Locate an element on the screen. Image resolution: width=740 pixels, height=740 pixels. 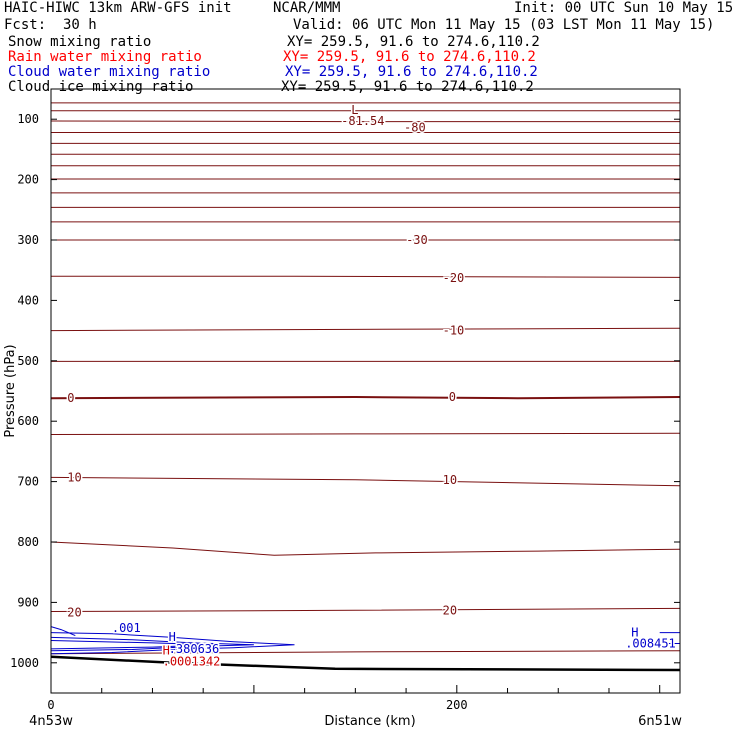
contour-annotation: .001 is located at coordinates (126, 628).